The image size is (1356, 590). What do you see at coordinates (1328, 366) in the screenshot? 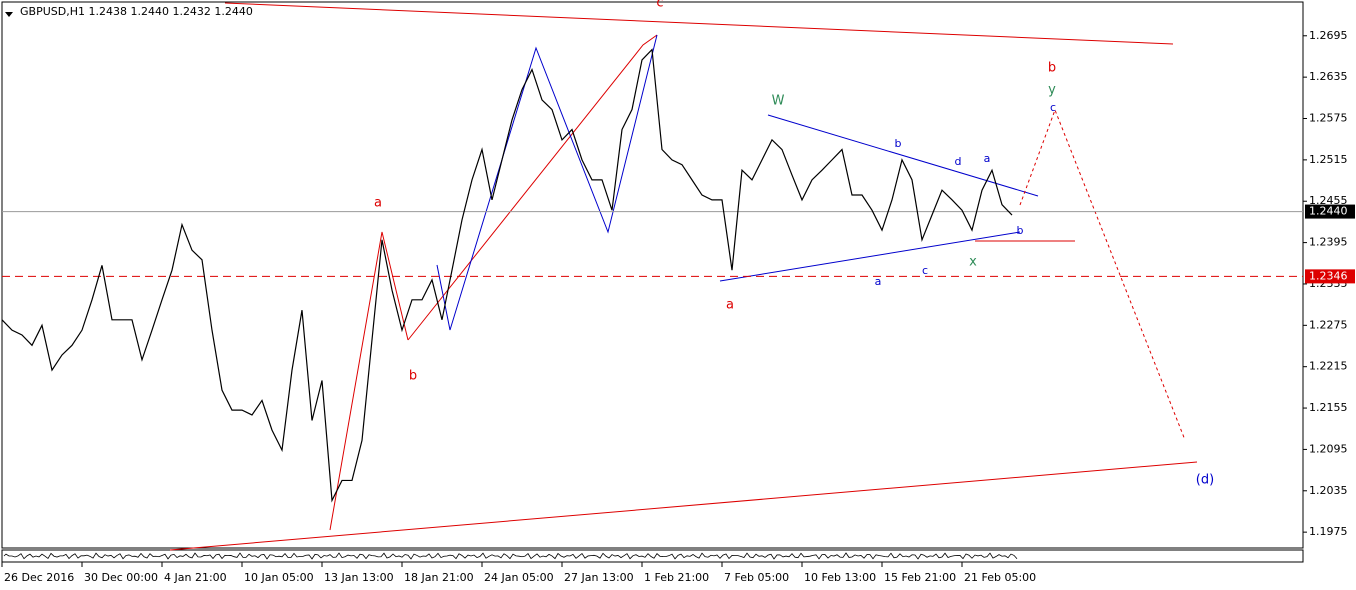
I see `y-tick-label: 1.2215` at bounding box center [1328, 366].